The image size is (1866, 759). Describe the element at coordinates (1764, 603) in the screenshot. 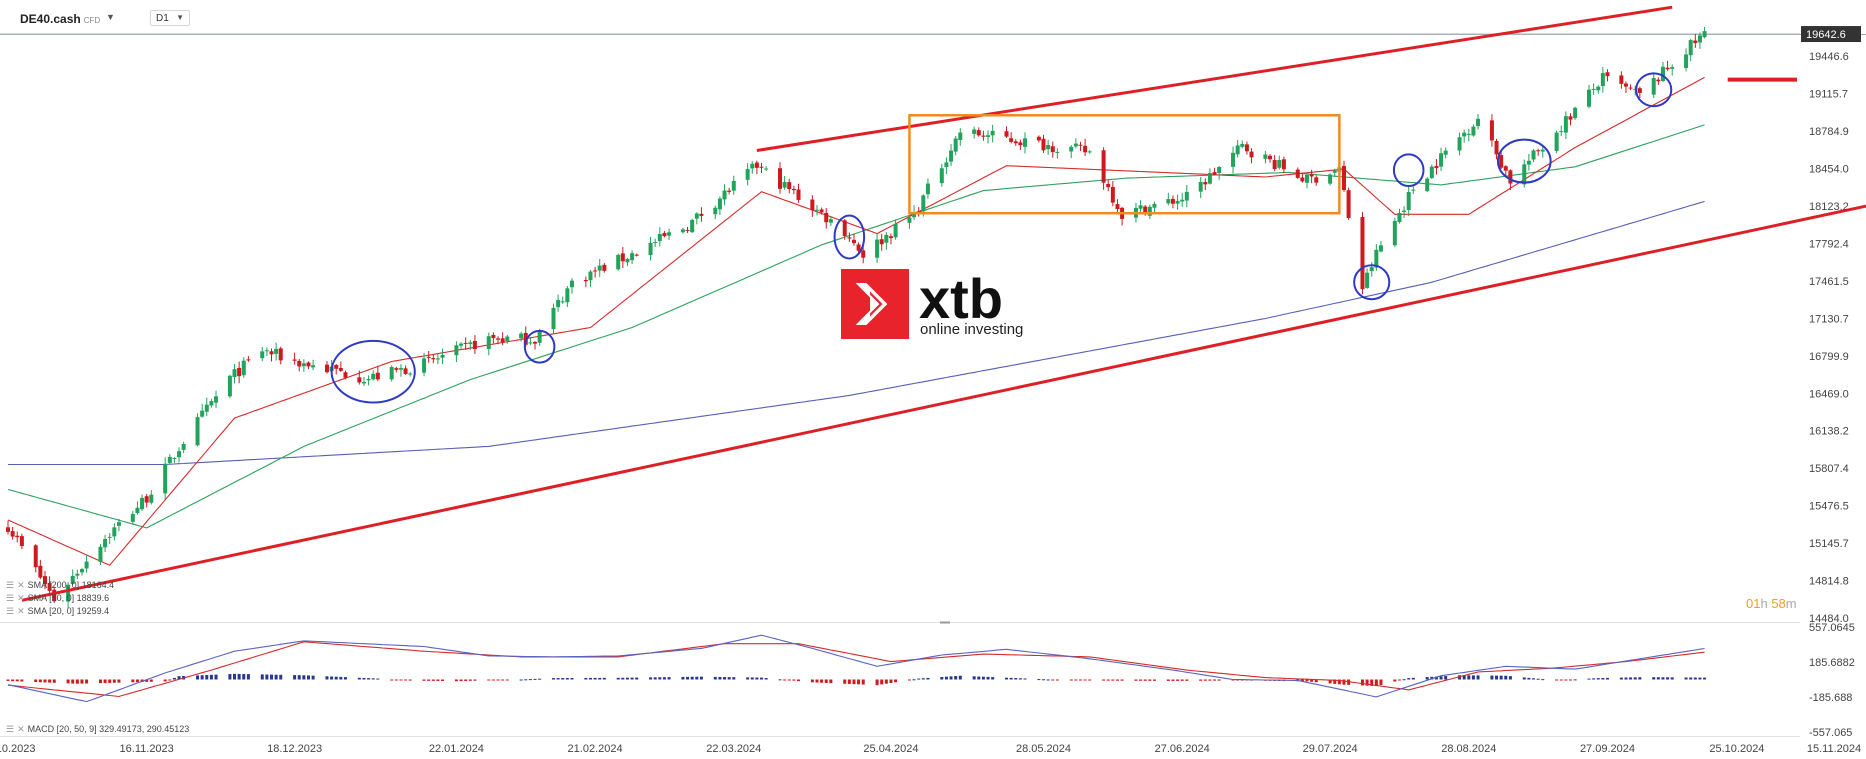

I see `countdown-hours-unit: h` at that location.